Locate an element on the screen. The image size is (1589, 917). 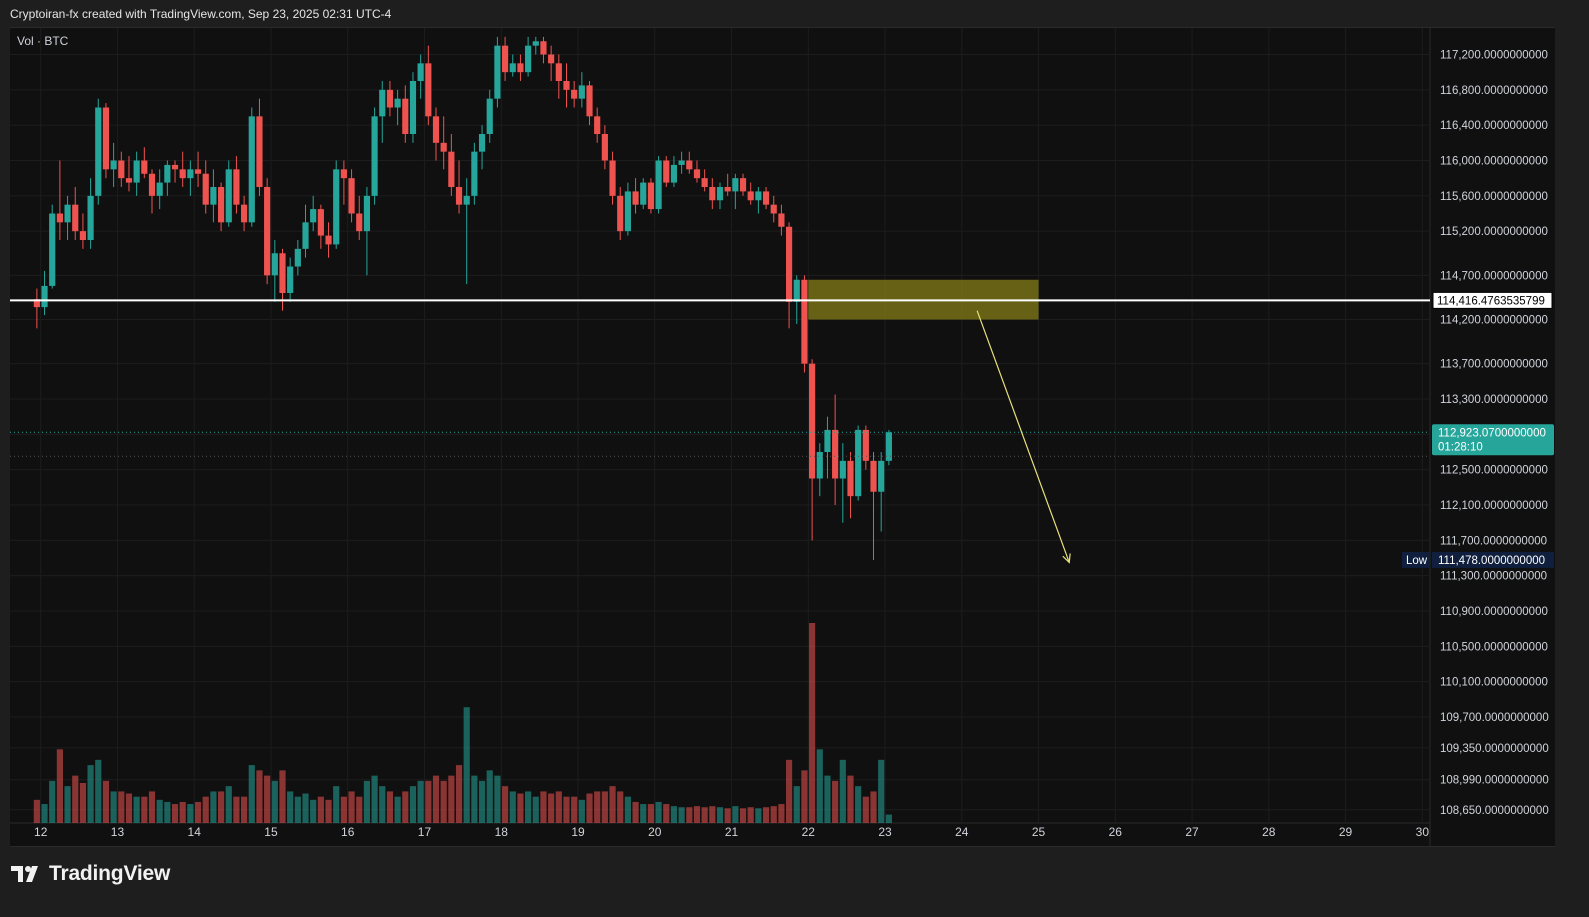
x-tick-label: 21 is located at coordinates (732, 832).